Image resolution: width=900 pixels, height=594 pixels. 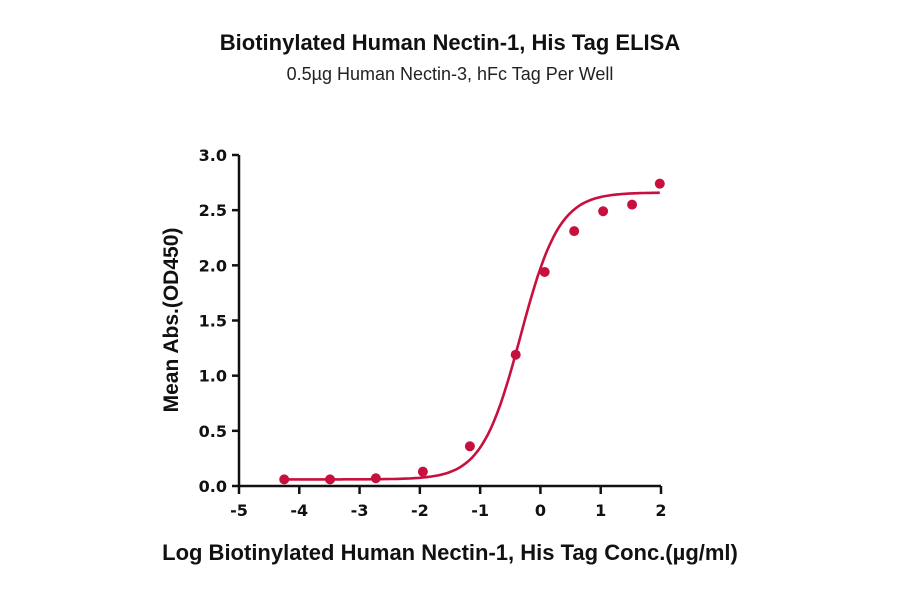 What do you see at coordinates (420, 510) in the screenshot?
I see `x-tick-label: -2` at bounding box center [420, 510].